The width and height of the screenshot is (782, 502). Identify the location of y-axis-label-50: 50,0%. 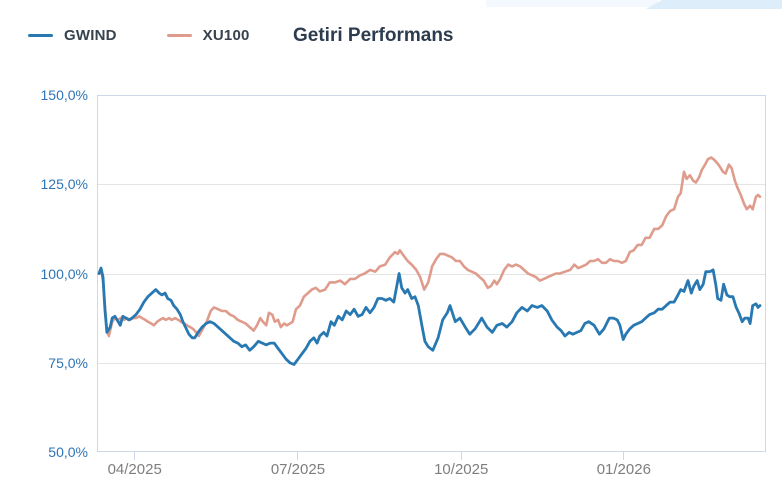
(68, 452).